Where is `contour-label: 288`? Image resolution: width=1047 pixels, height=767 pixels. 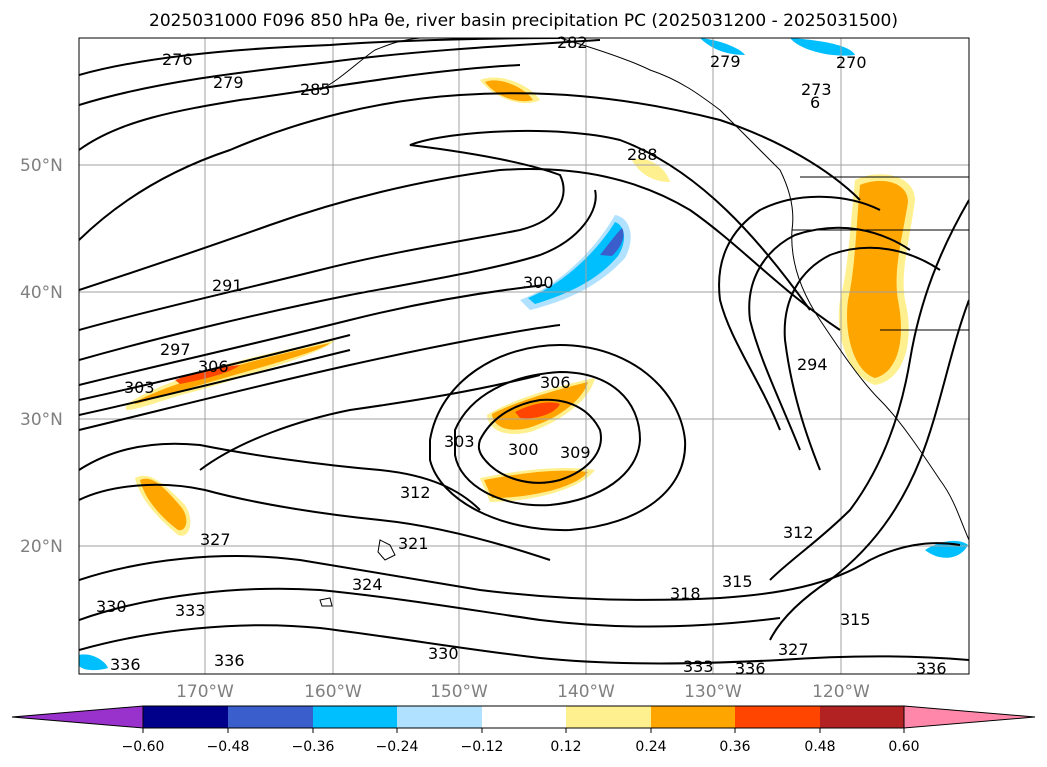
contour-label: 288 is located at coordinates (642, 154).